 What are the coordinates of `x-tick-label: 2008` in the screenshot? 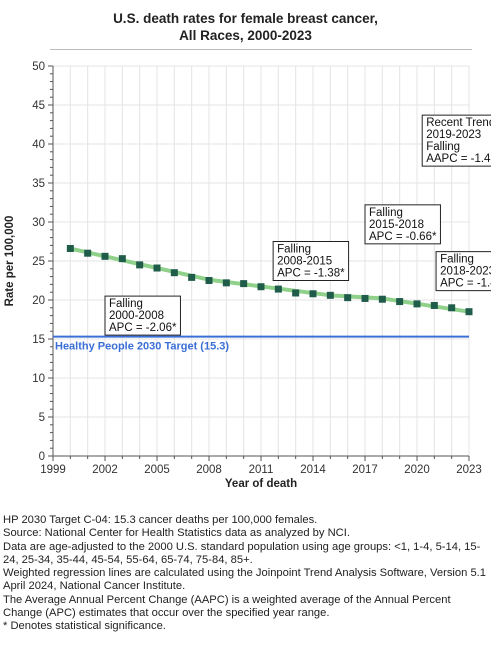 It's located at (209, 470).